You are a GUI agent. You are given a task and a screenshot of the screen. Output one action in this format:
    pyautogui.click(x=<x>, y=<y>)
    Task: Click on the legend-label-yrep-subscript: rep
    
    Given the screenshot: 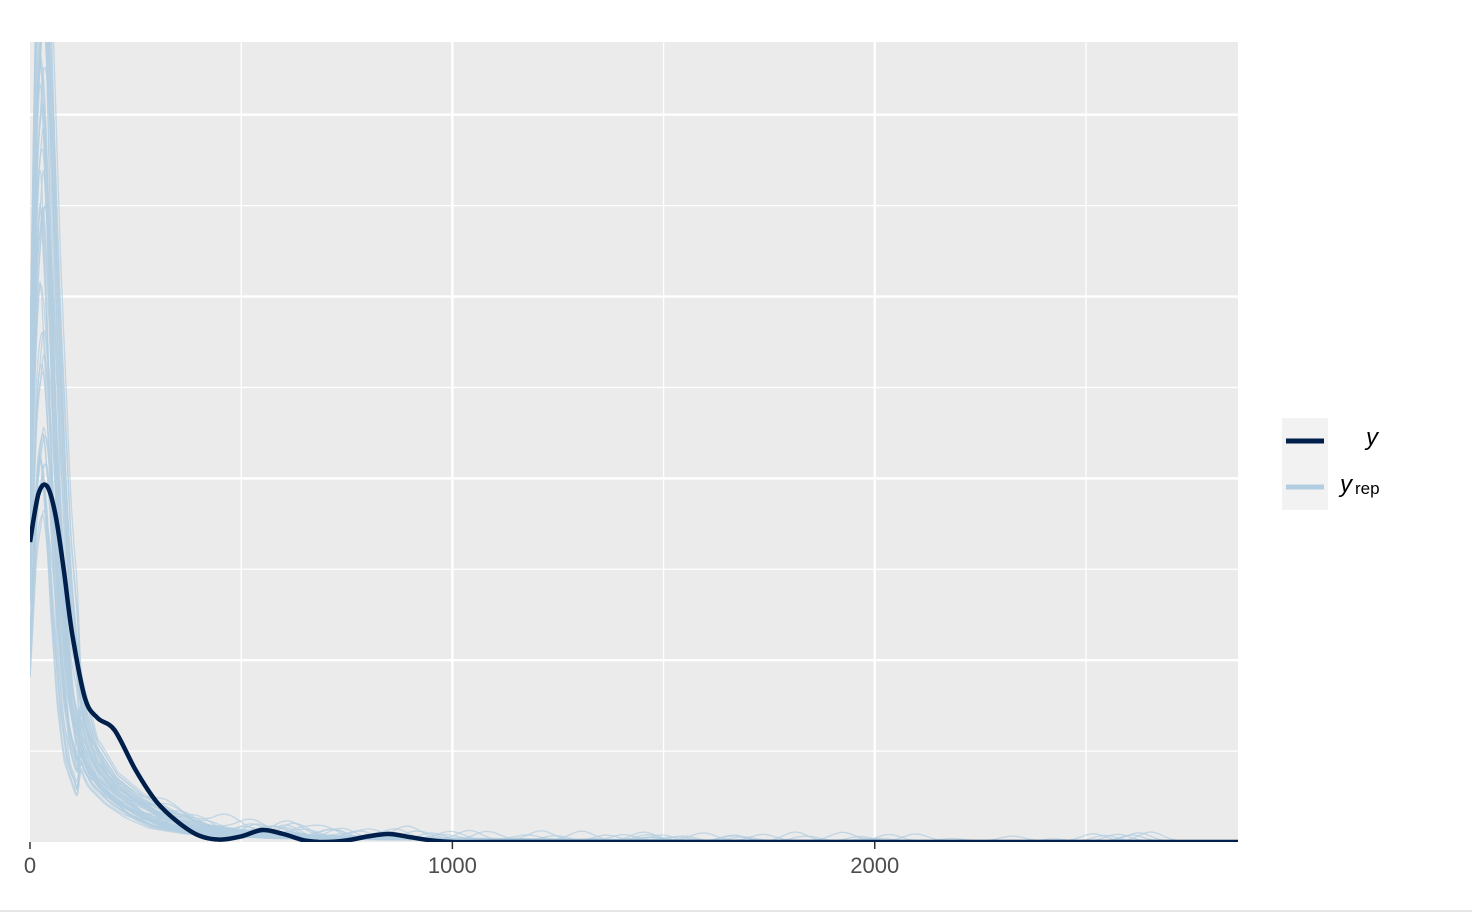 What is the action you would take?
    pyautogui.click(x=1367, y=488)
    